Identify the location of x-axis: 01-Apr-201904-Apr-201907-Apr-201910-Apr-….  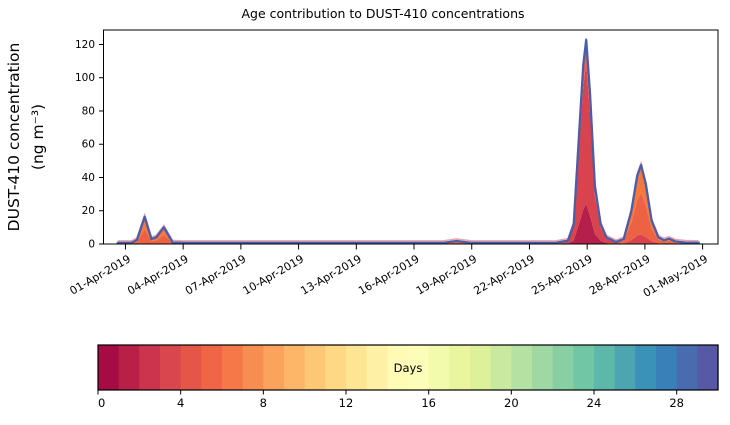
(389, 272).